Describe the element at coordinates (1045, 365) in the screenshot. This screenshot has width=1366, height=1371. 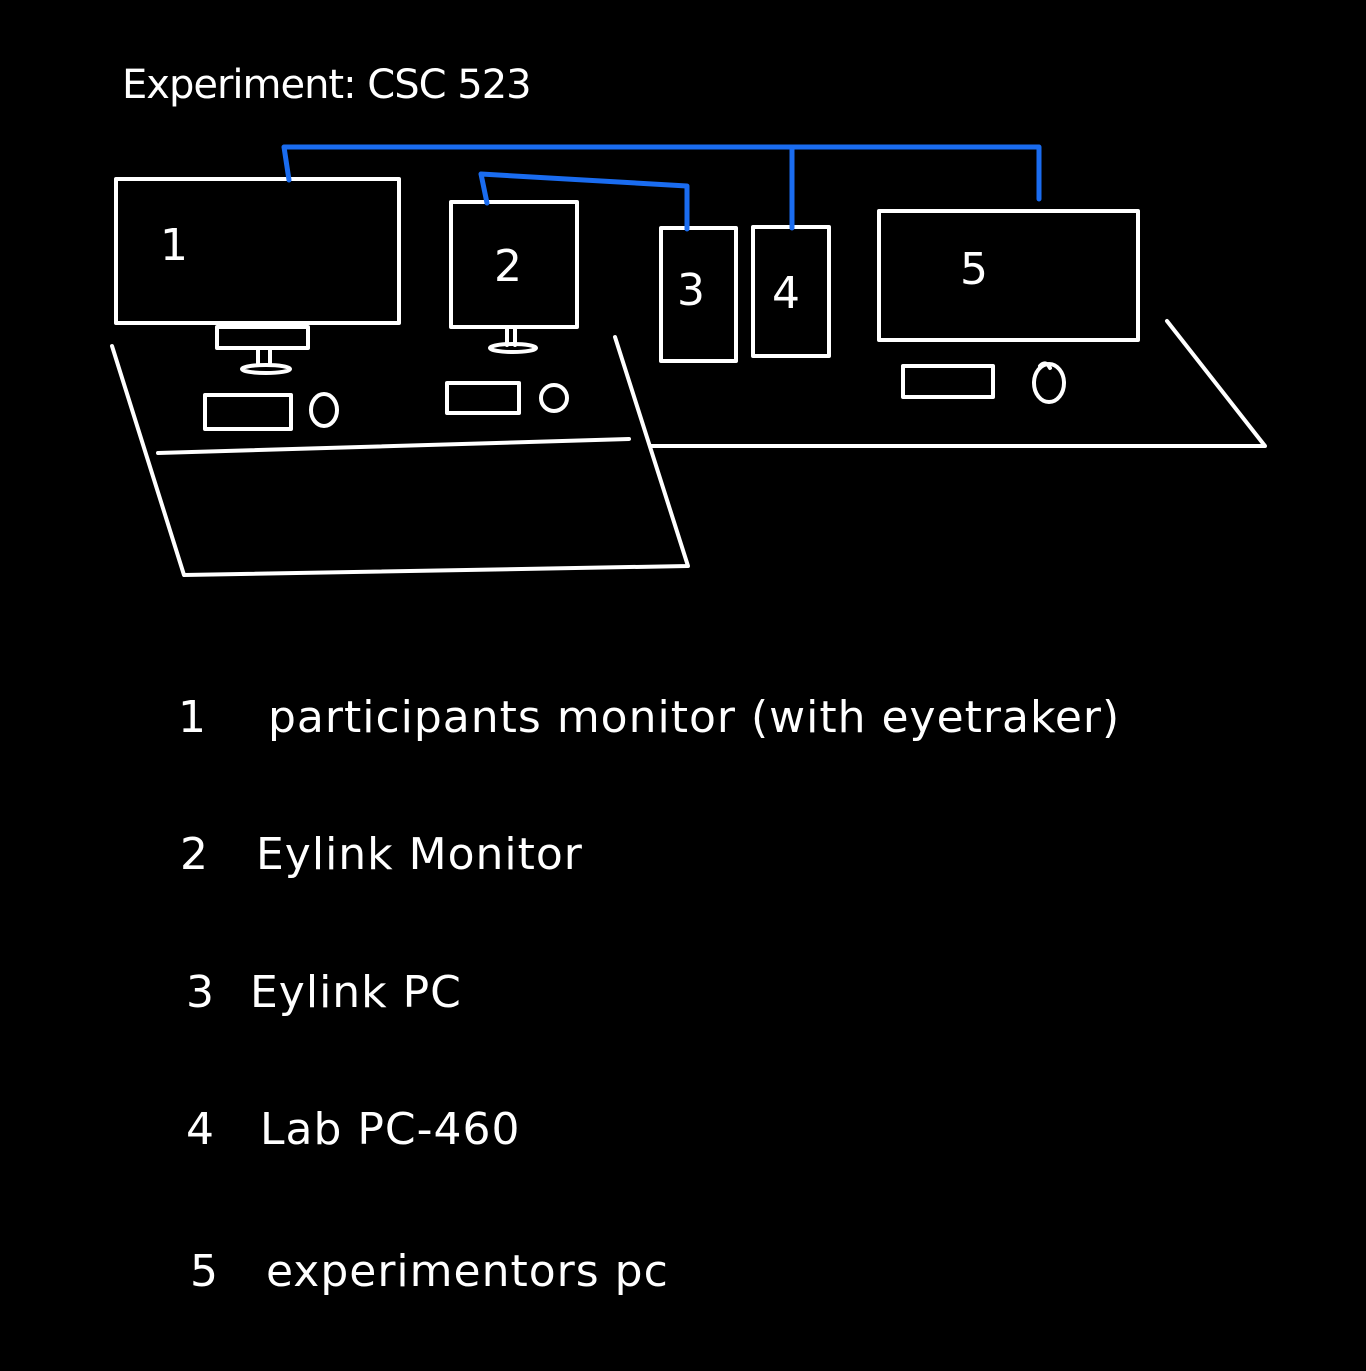
I see `mouse-5-cord` at that location.